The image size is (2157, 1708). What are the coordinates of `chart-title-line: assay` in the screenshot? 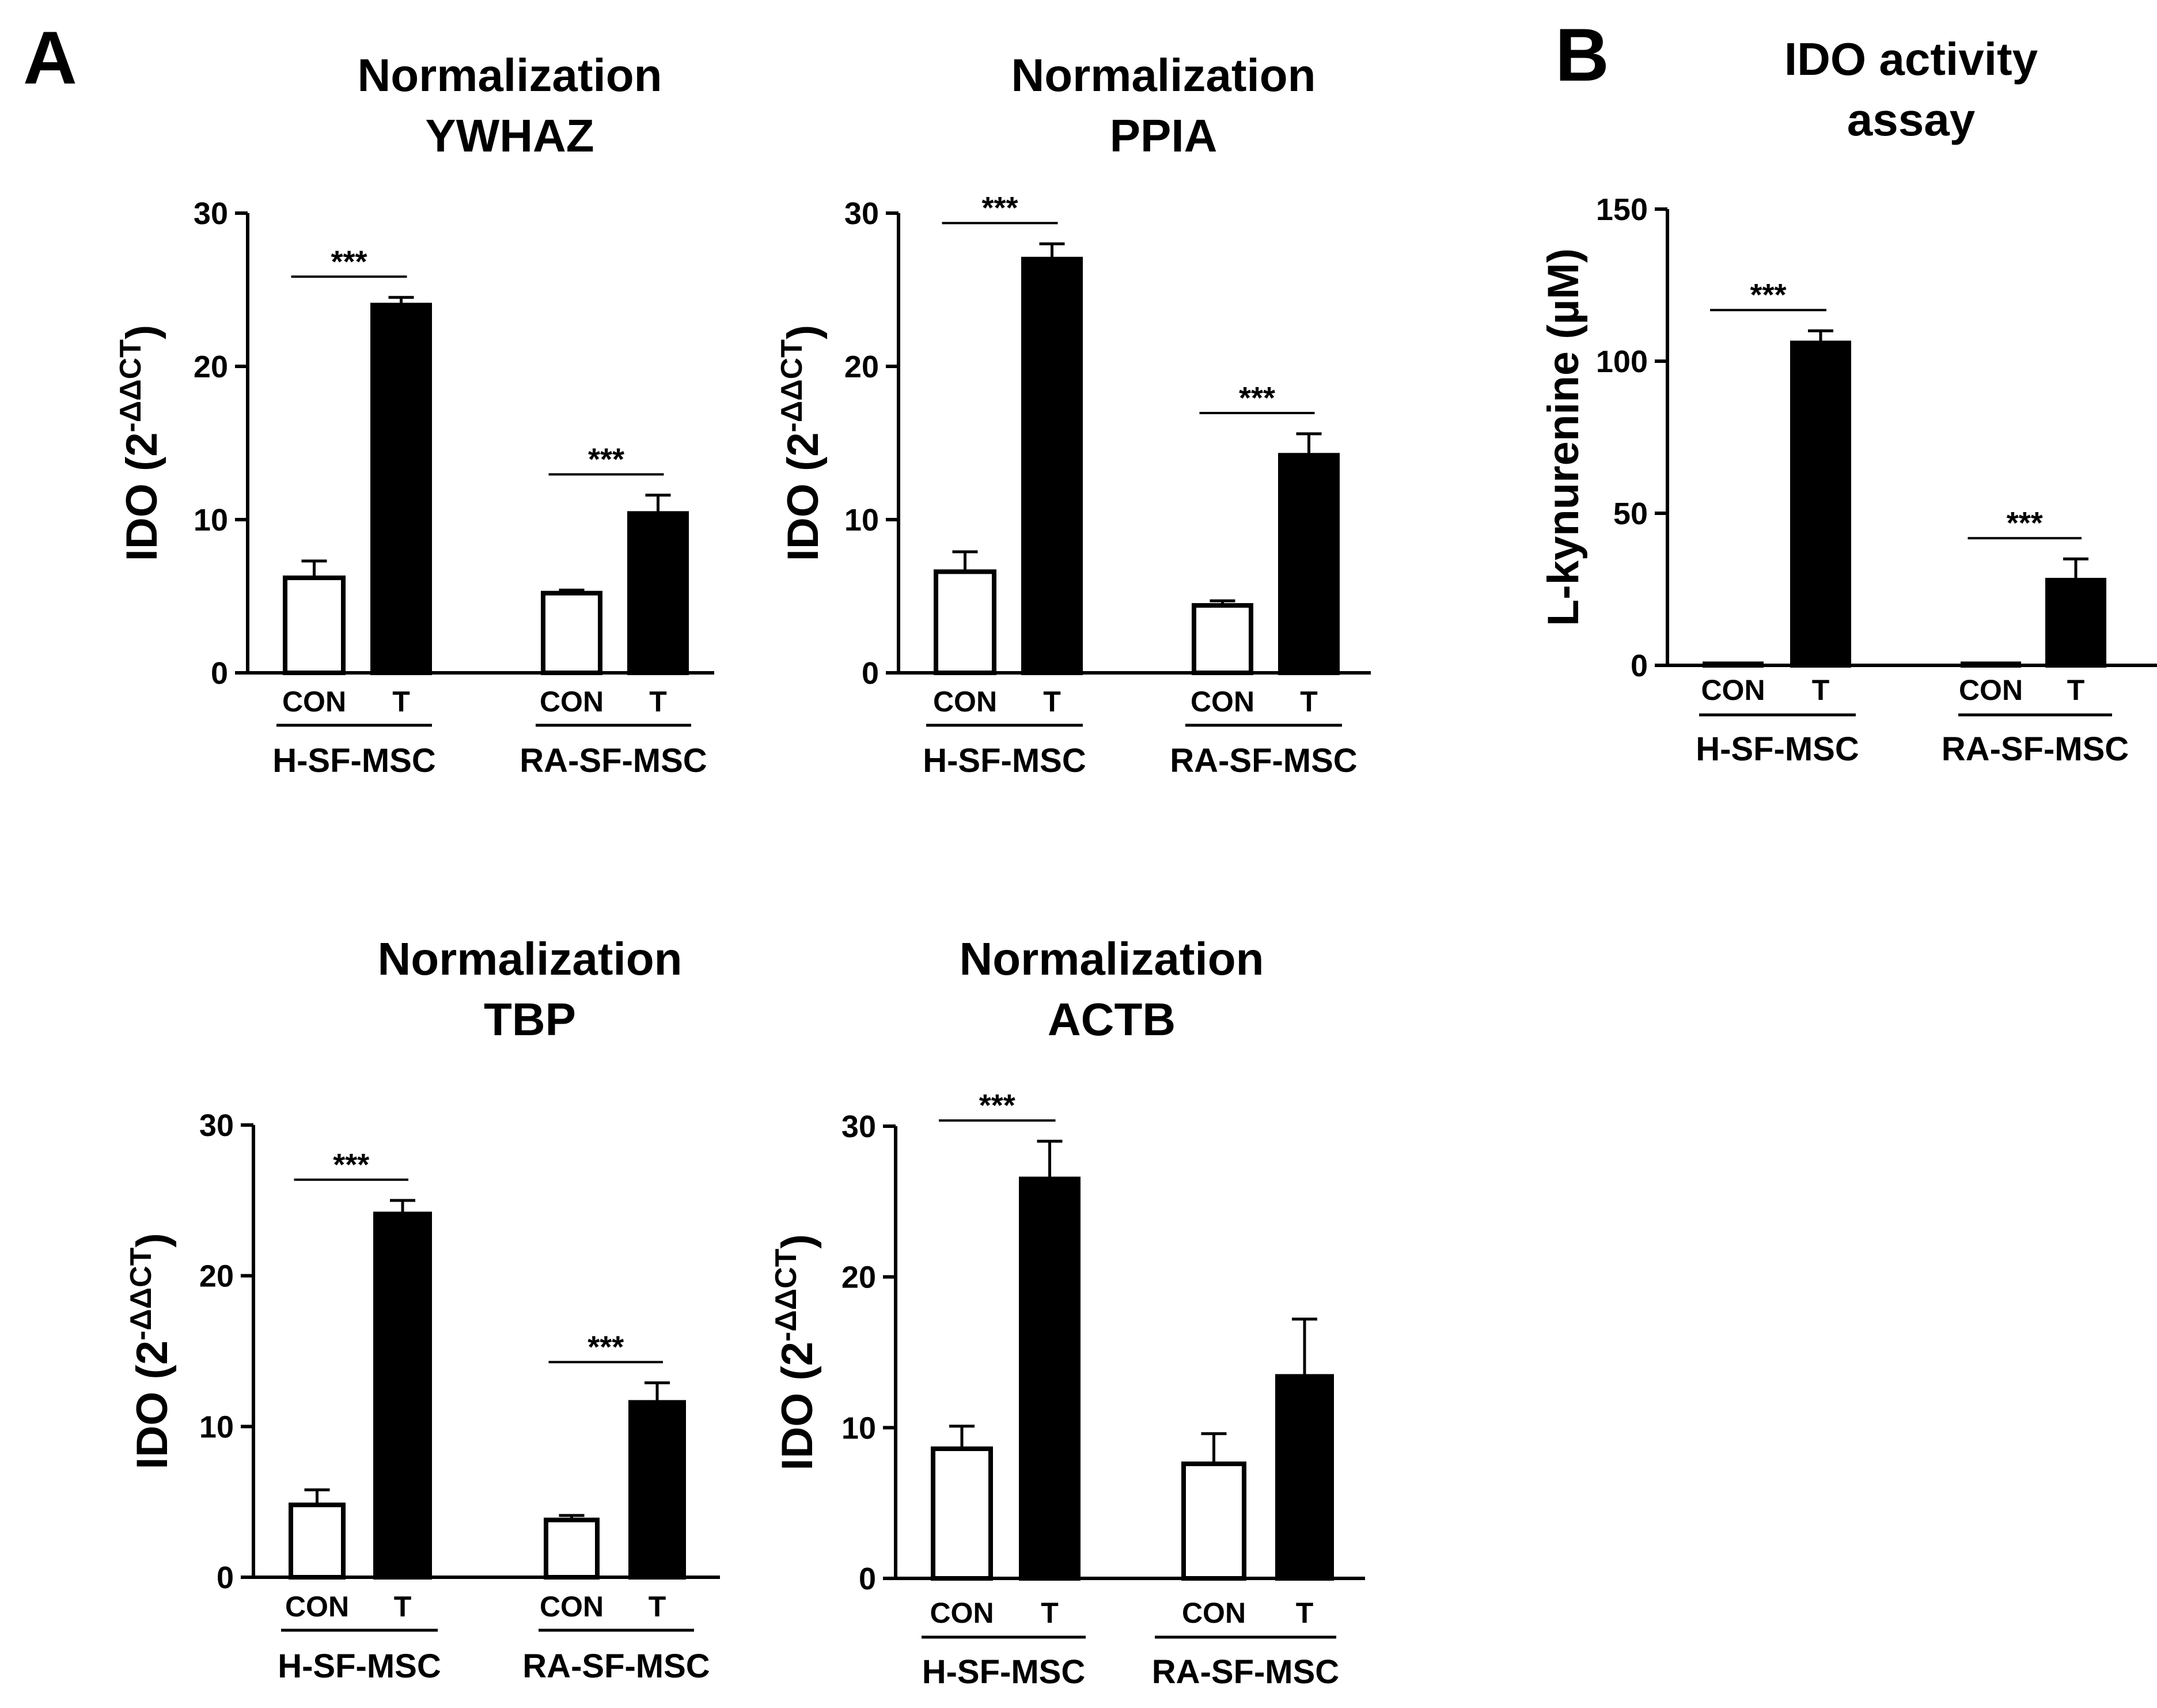 It's located at (1912, 119).